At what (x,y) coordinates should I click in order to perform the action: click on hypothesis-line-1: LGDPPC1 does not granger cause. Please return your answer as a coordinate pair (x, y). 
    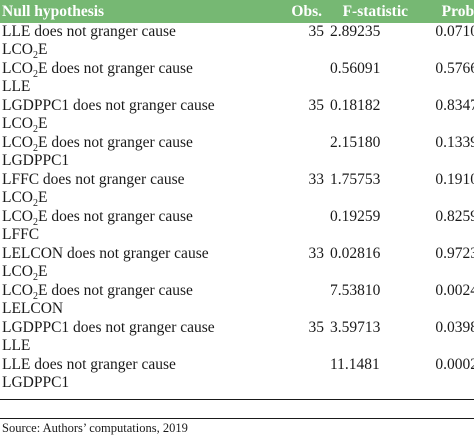
    Looking at the image, I should click on (132, 328).